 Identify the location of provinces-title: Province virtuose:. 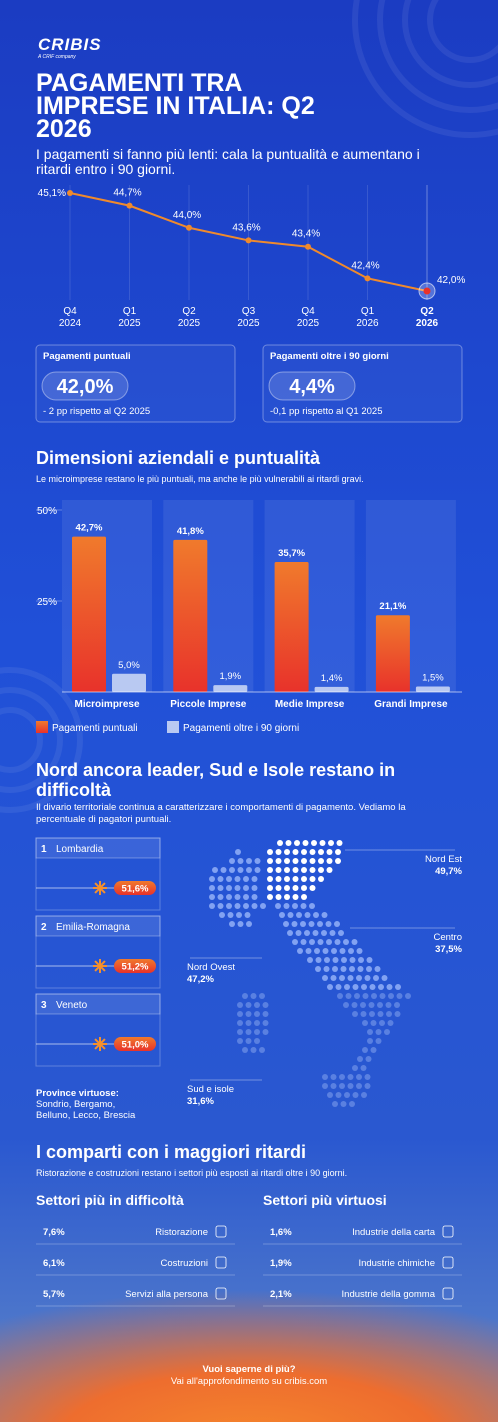
(77, 1093).